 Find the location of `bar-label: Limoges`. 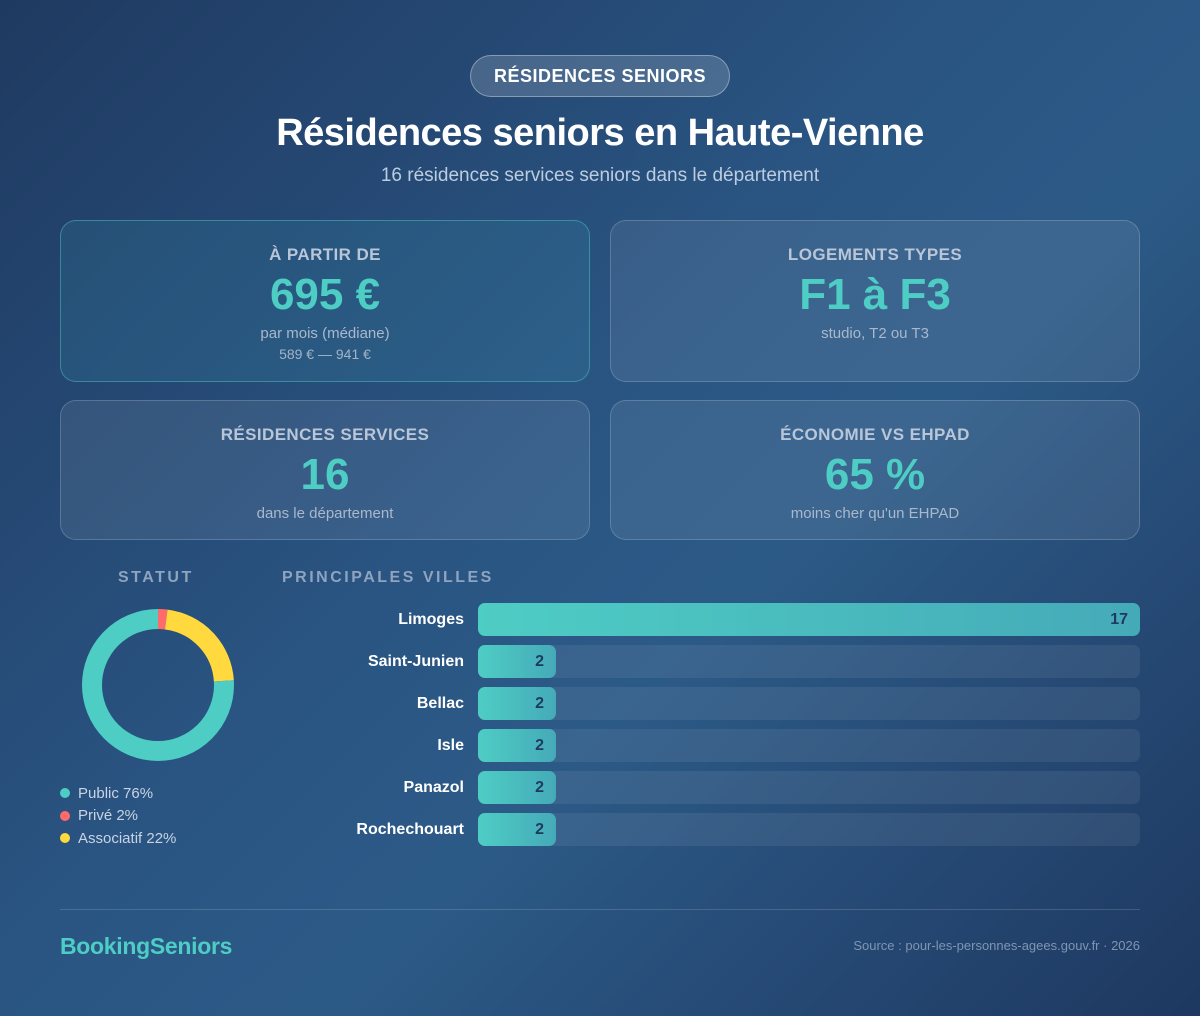

bar-label: Limoges is located at coordinates (431, 619).